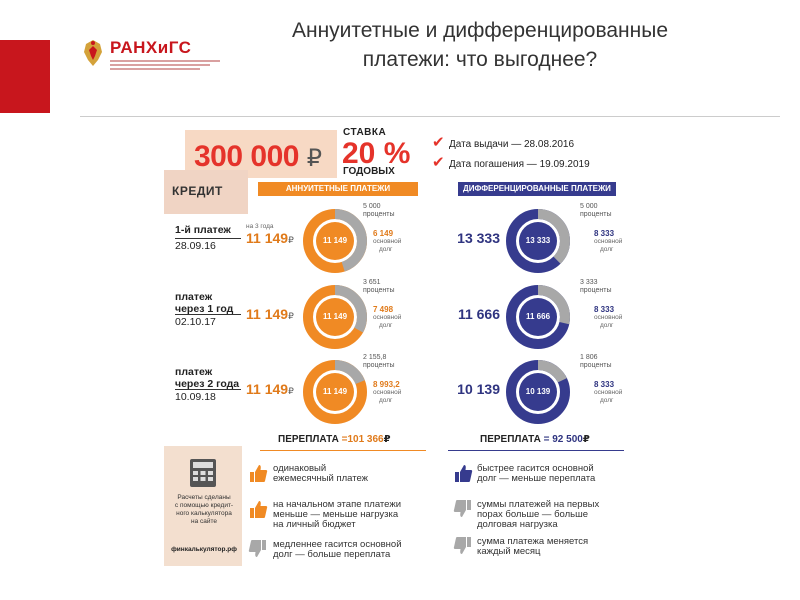  Describe the element at coordinates (93, 53) in the screenshot. I see `eagle-emblem-icon` at that location.